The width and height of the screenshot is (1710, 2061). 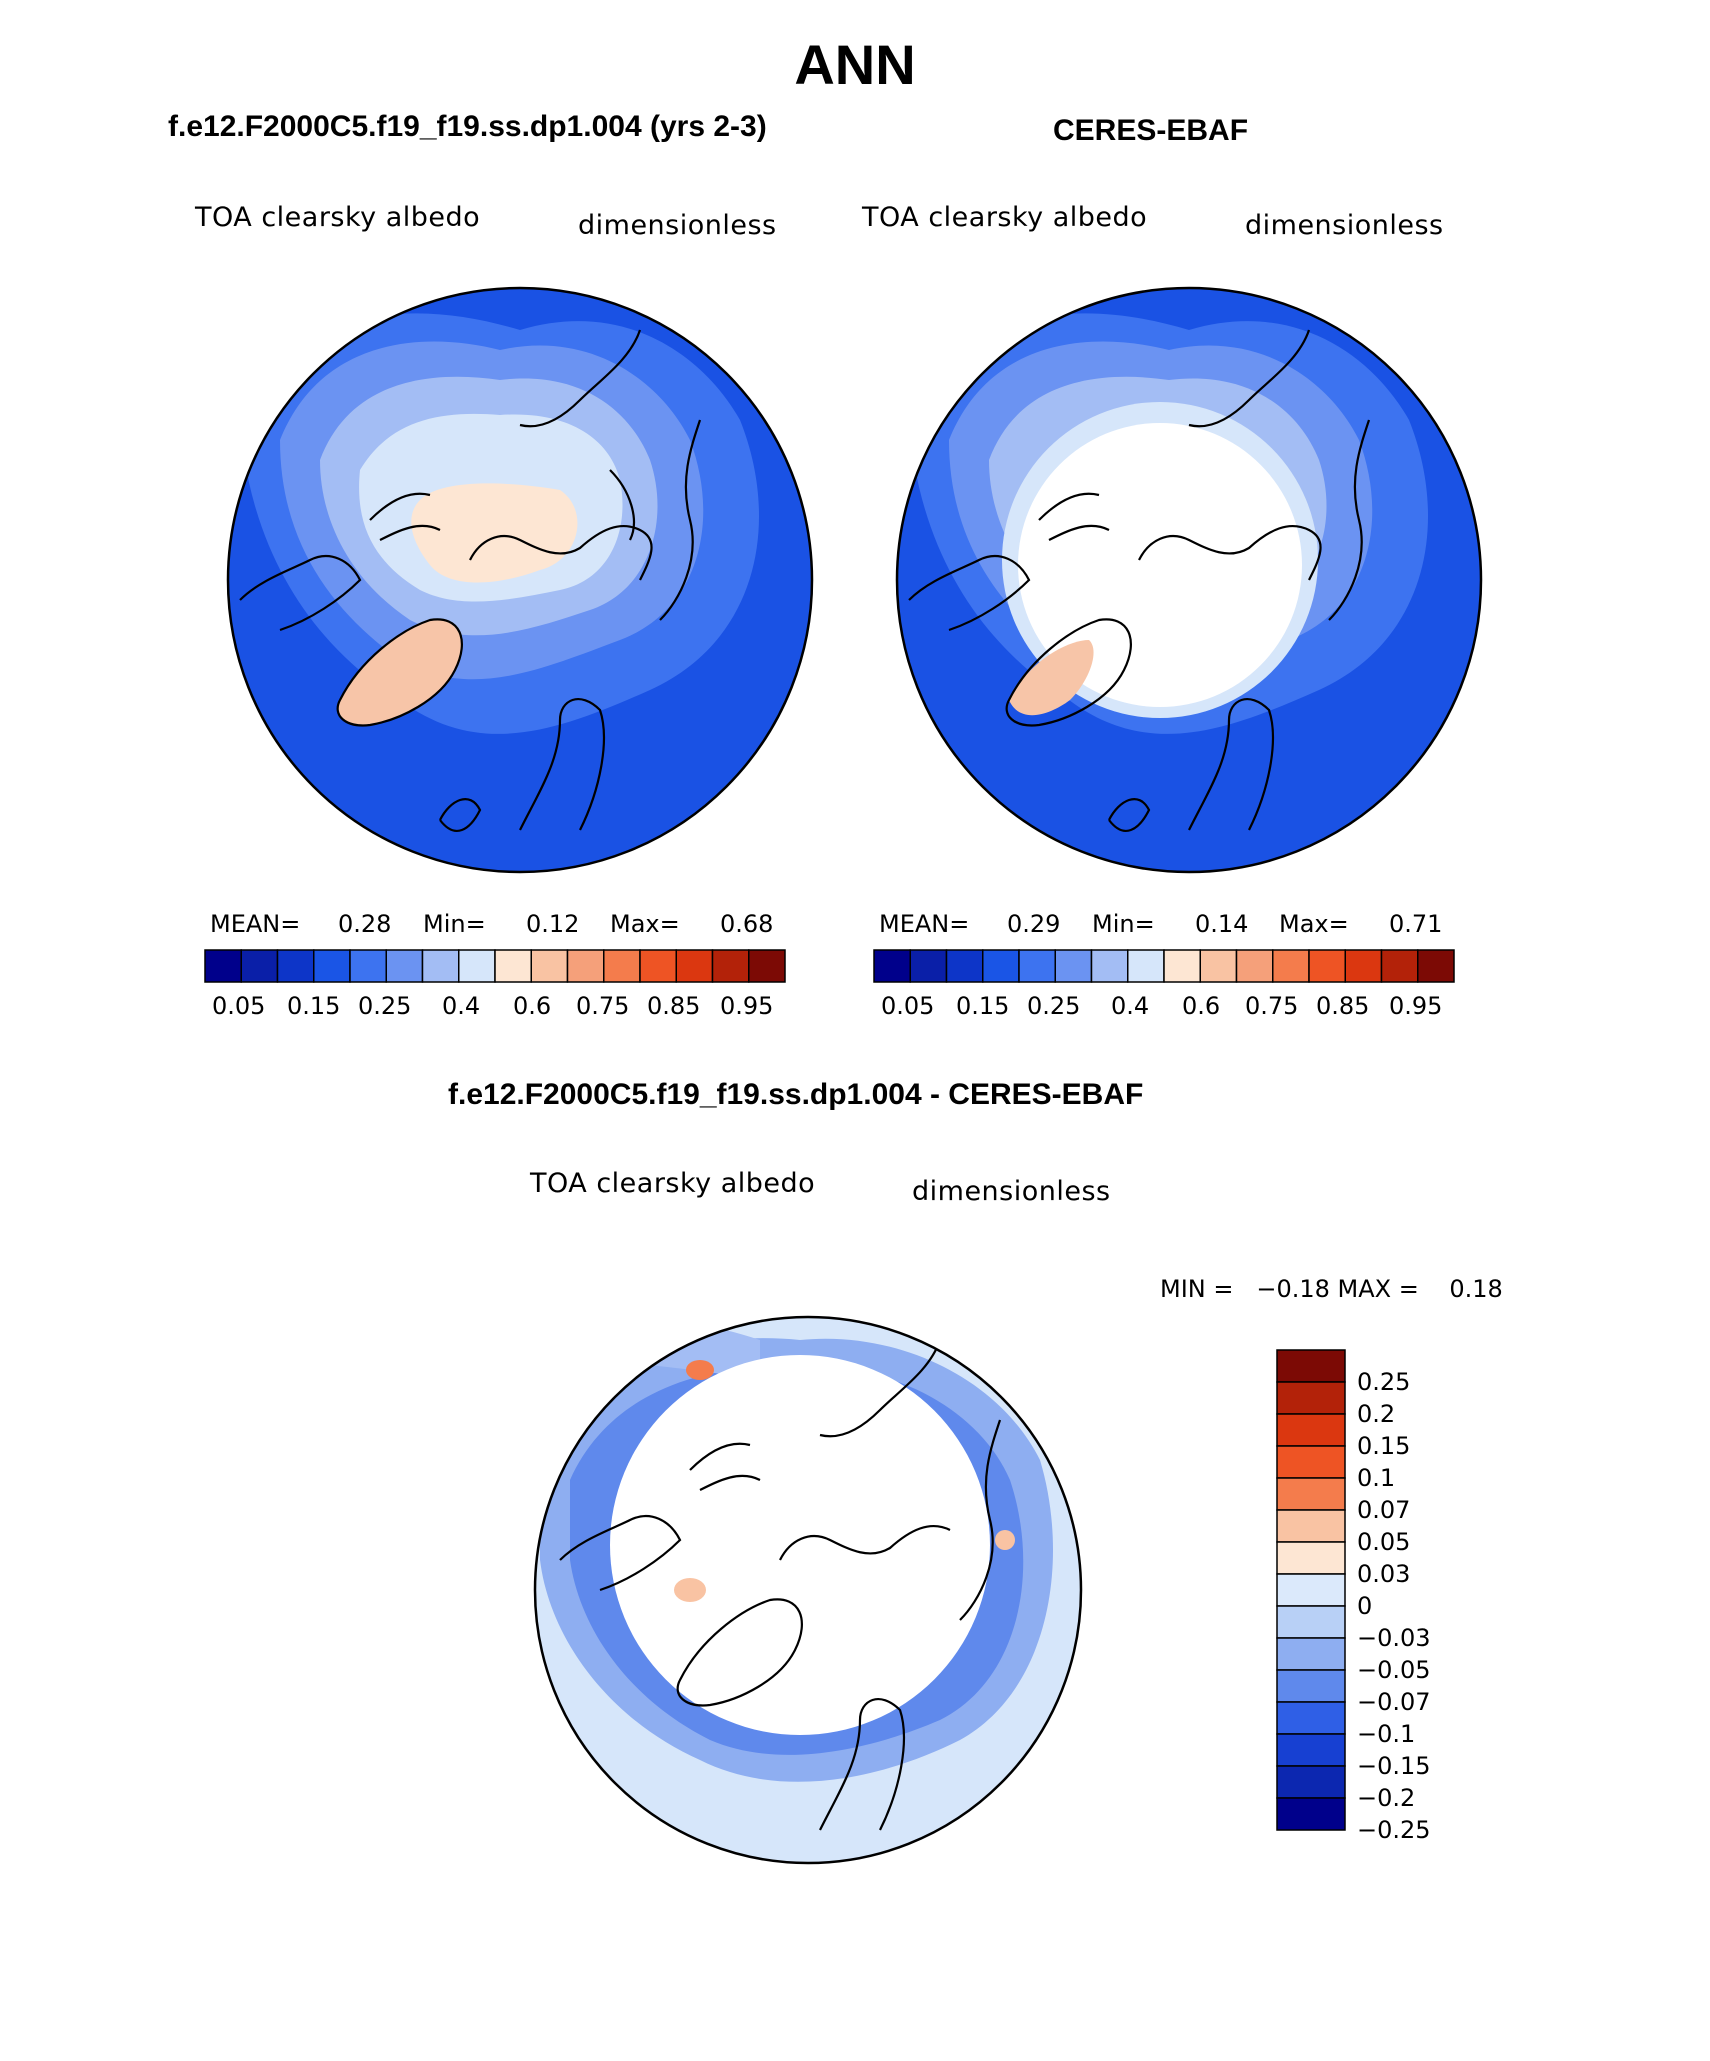 What do you see at coordinates (1416, 924) in the screenshot?
I see `panel-2-max-value: 0.71` at bounding box center [1416, 924].